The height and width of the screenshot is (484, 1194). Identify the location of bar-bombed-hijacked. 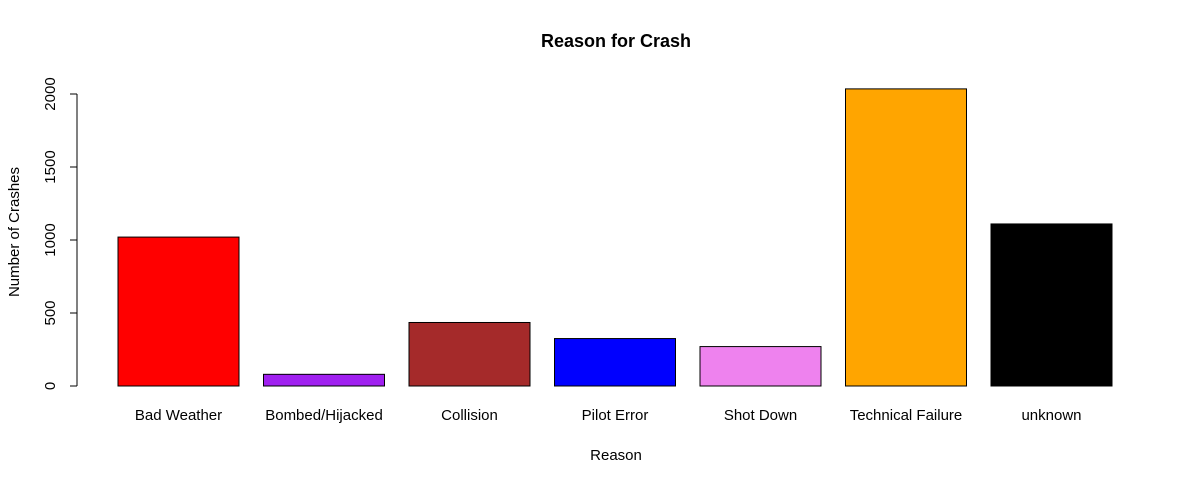
(324, 380).